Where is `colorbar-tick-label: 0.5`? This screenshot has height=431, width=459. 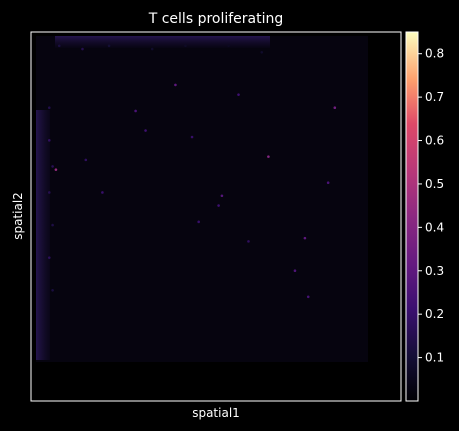
colorbar-tick-label: 0.5 is located at coordinates (434, 184).